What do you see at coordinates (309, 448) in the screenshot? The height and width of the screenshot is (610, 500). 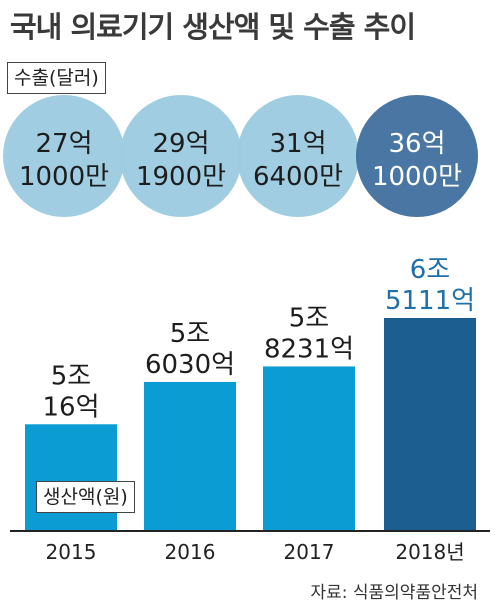 I see `production-bar-2017` at bounding box center [309, 448].